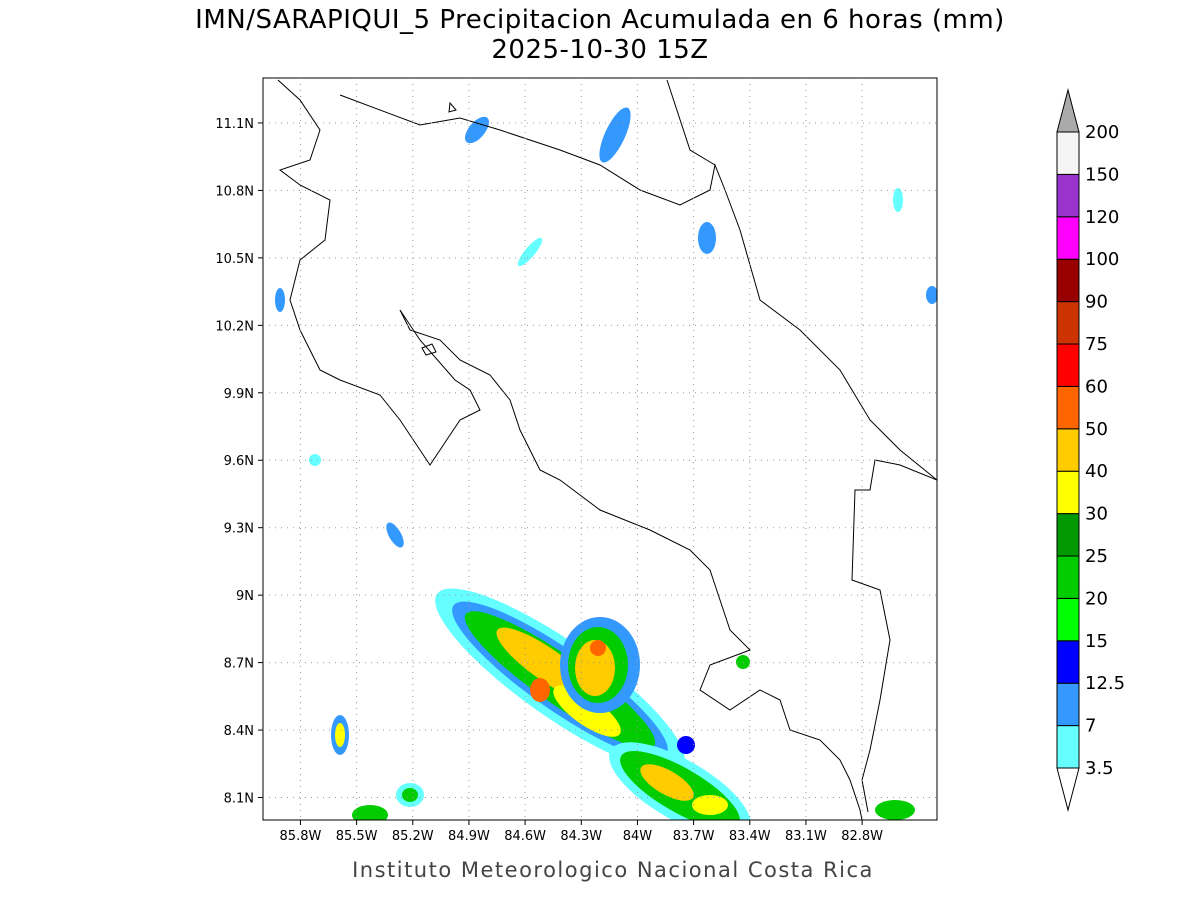 The height and width of the screenshot is (900, 1200). I want to click on y-tick-label: 8.7N, so click(239, 664).